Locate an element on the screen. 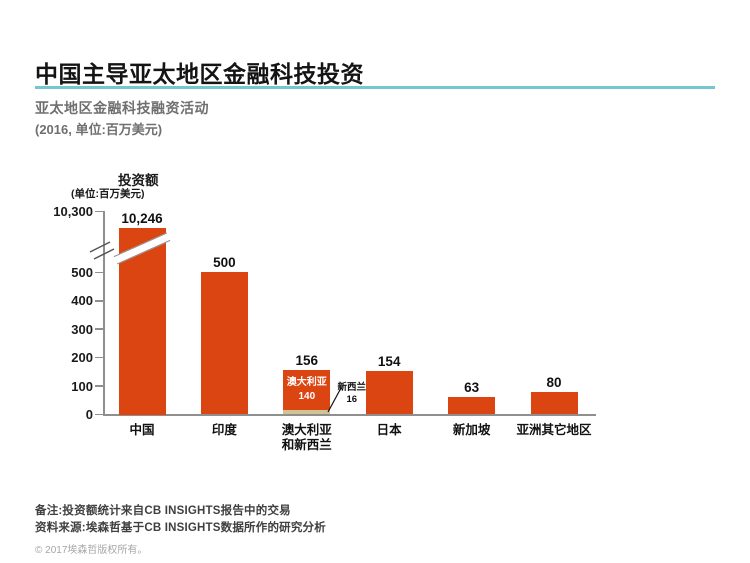 The height and width of the screenshot is (563, 750). copyright-text: © 2017埃森哲版权所有。 is located at coordinates (91, 550).